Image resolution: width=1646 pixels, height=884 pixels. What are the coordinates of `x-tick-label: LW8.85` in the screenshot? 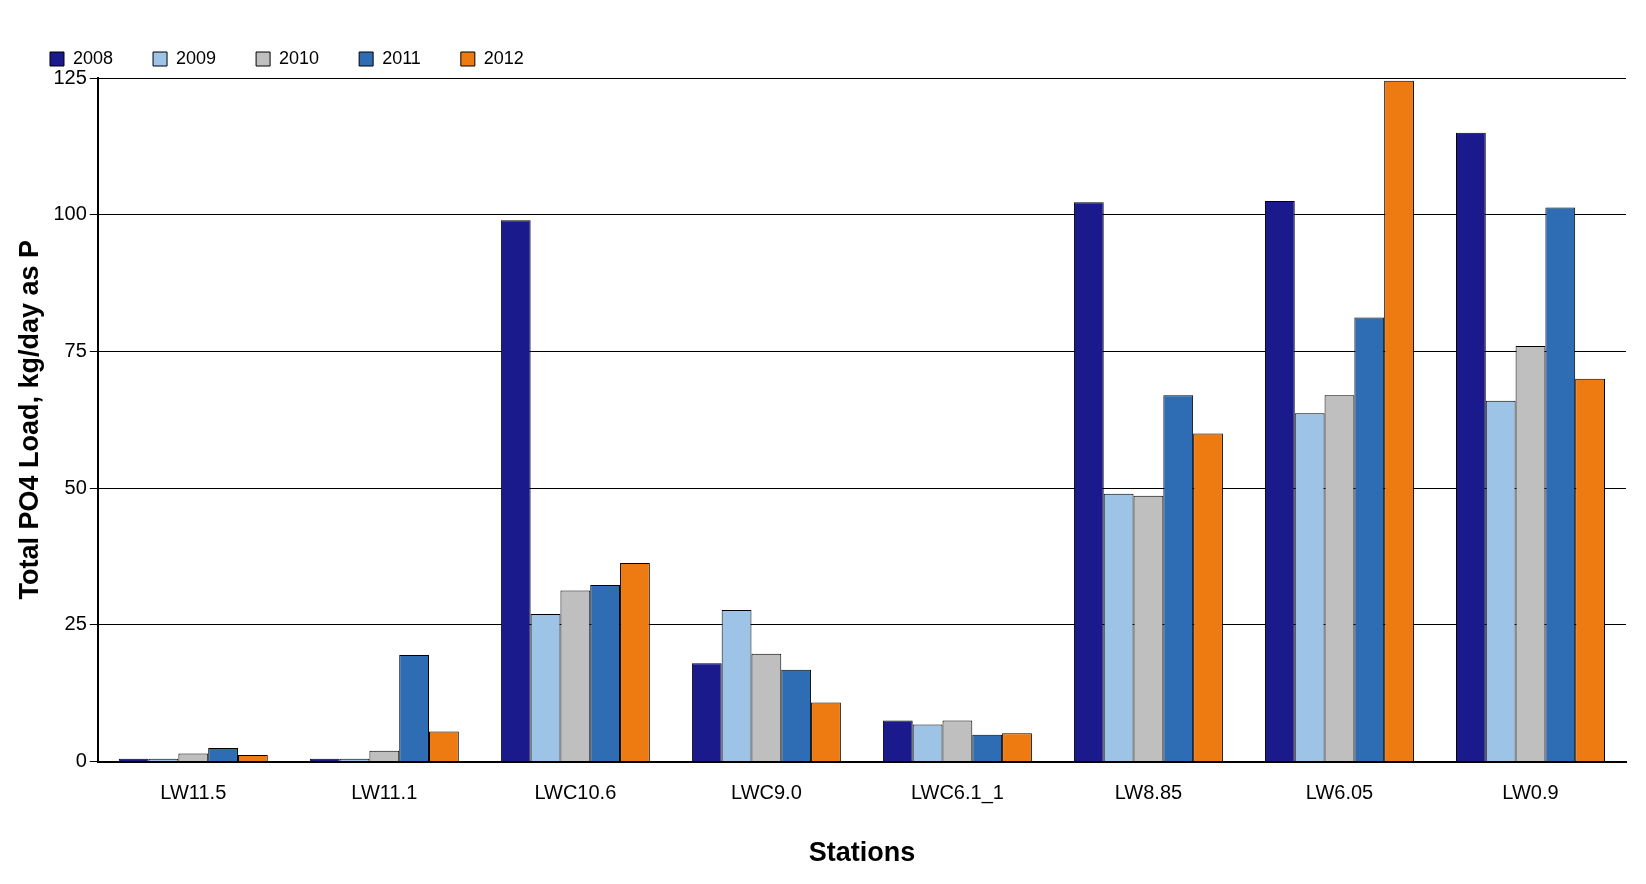 It's located at (1148, 792).